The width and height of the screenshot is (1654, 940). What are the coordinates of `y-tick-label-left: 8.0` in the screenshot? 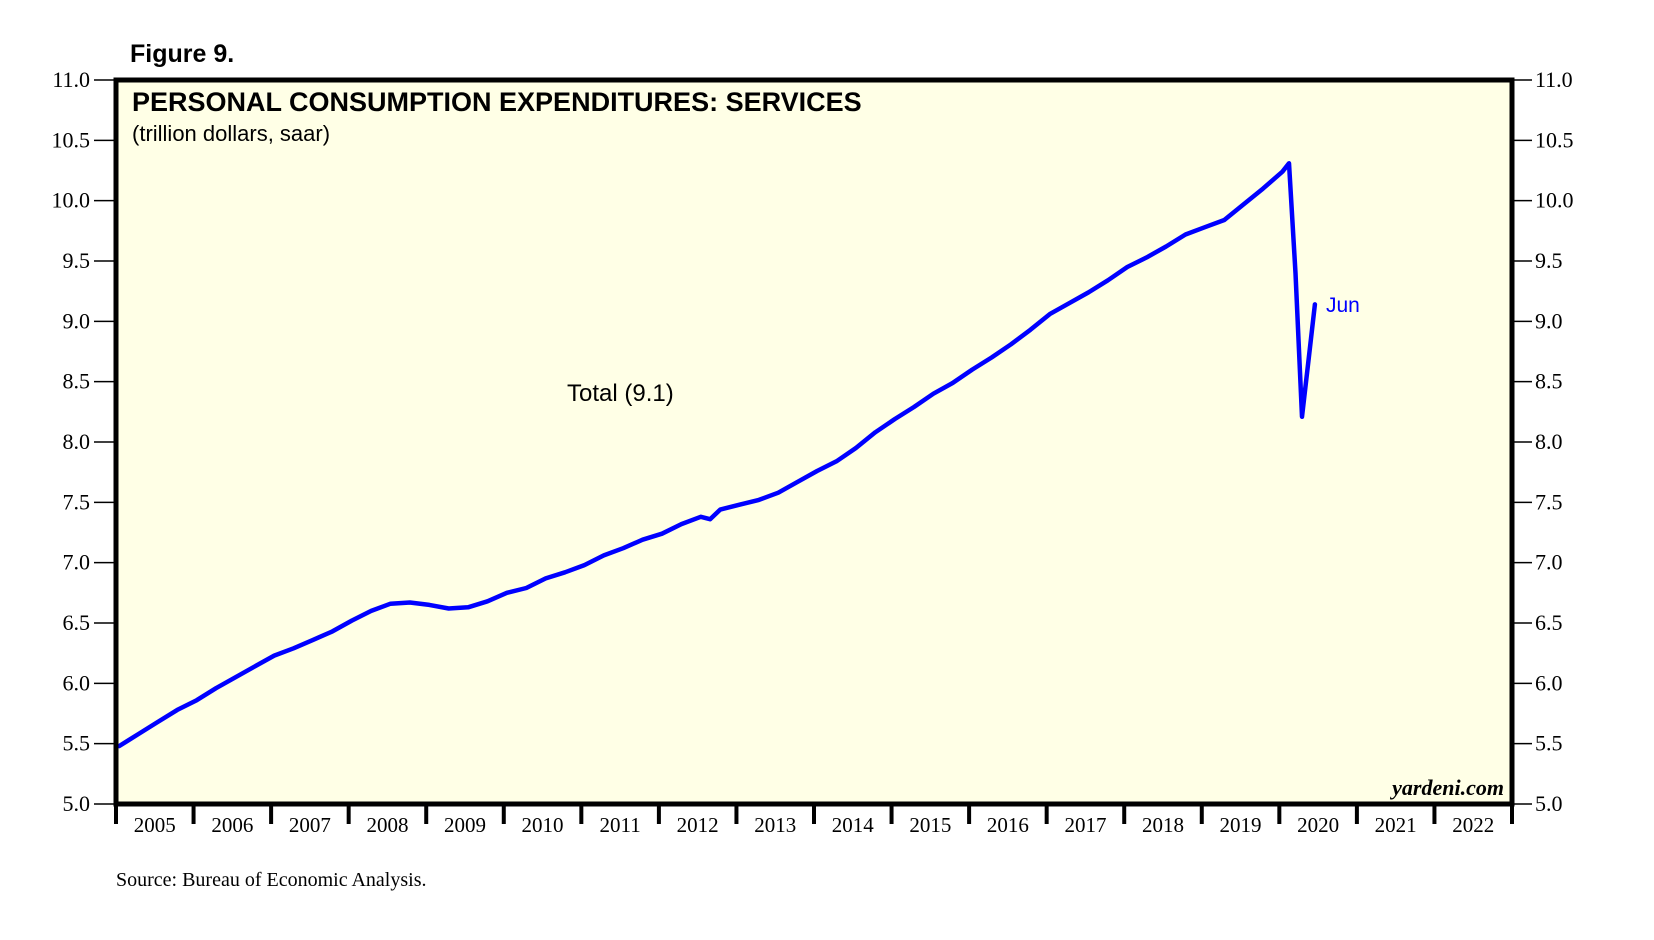 It's located at (77, 441).